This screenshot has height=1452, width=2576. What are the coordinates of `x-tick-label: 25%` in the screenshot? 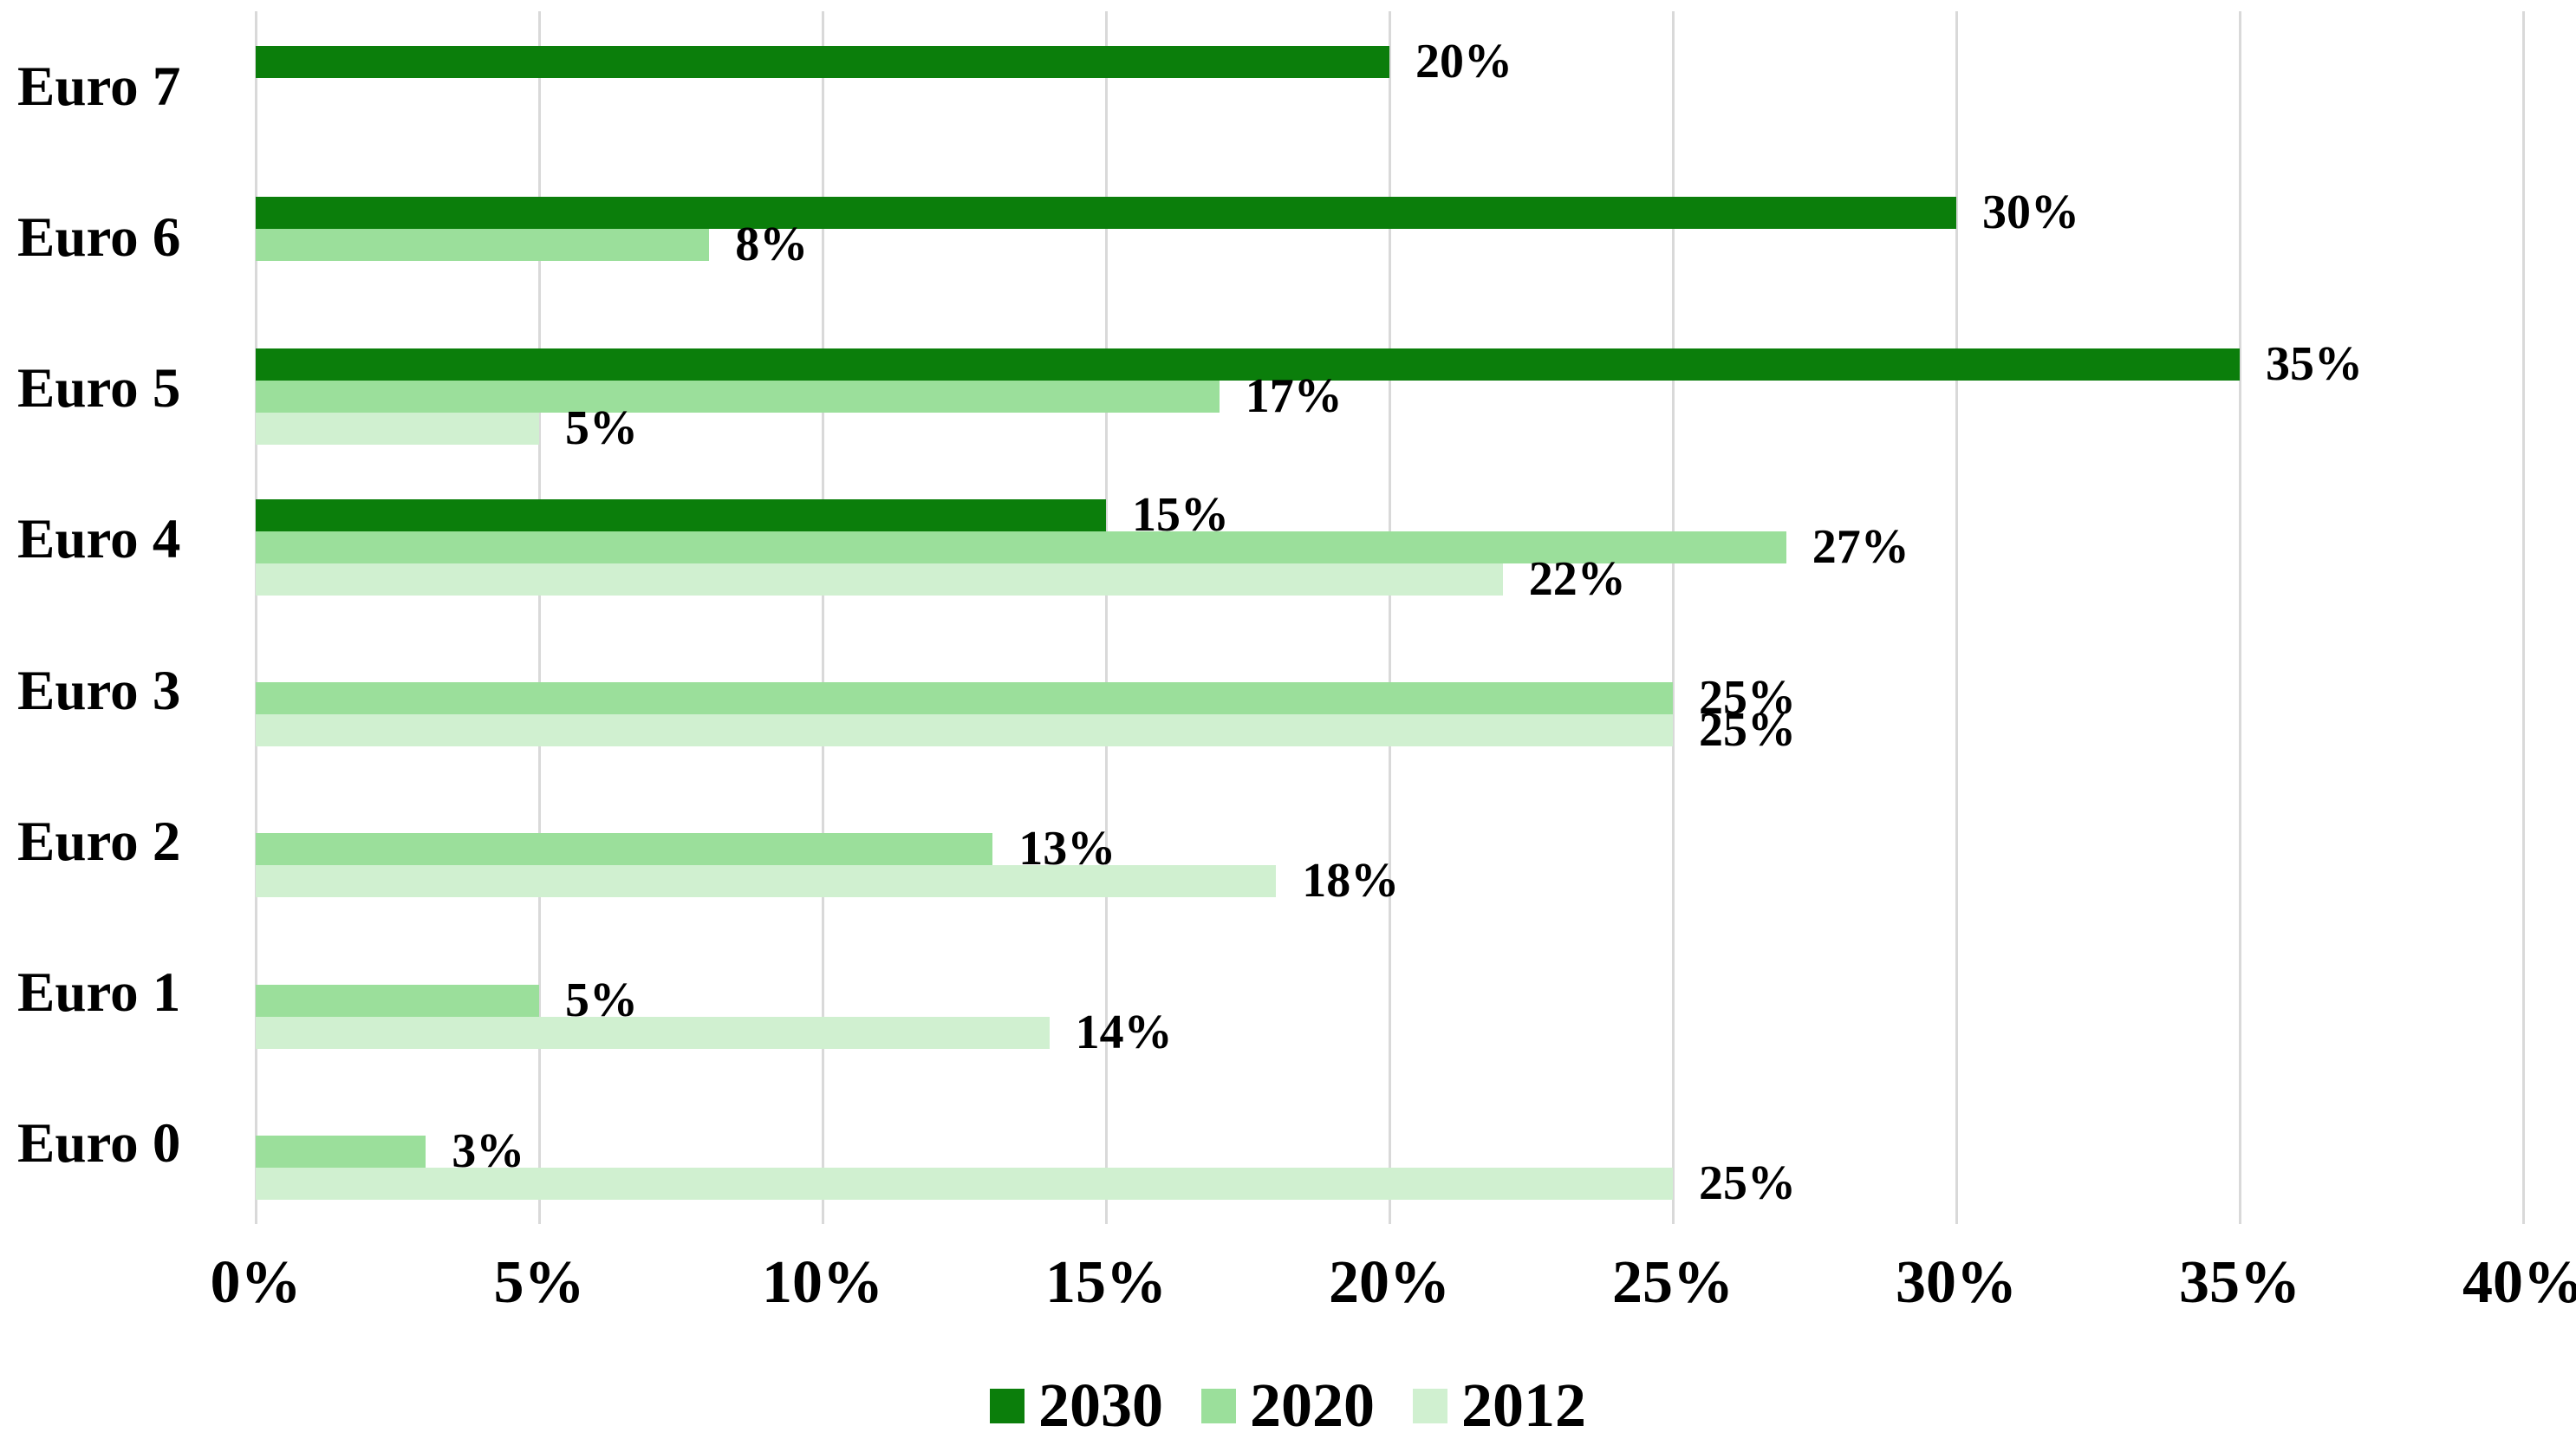 It's located at (1673, 1282).